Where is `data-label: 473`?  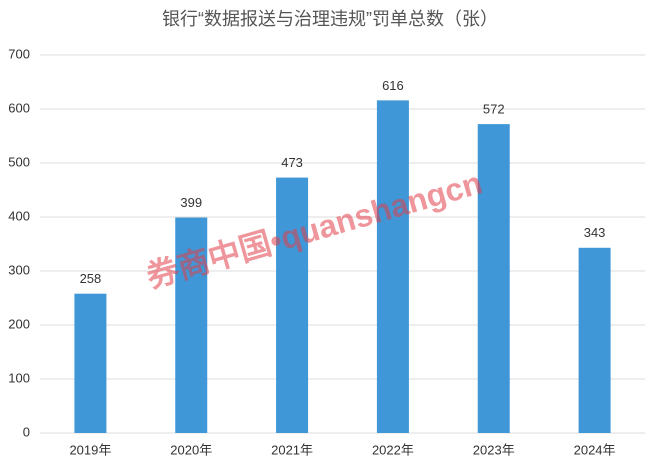
data-label: 473 is located at coordinates (292, 162).